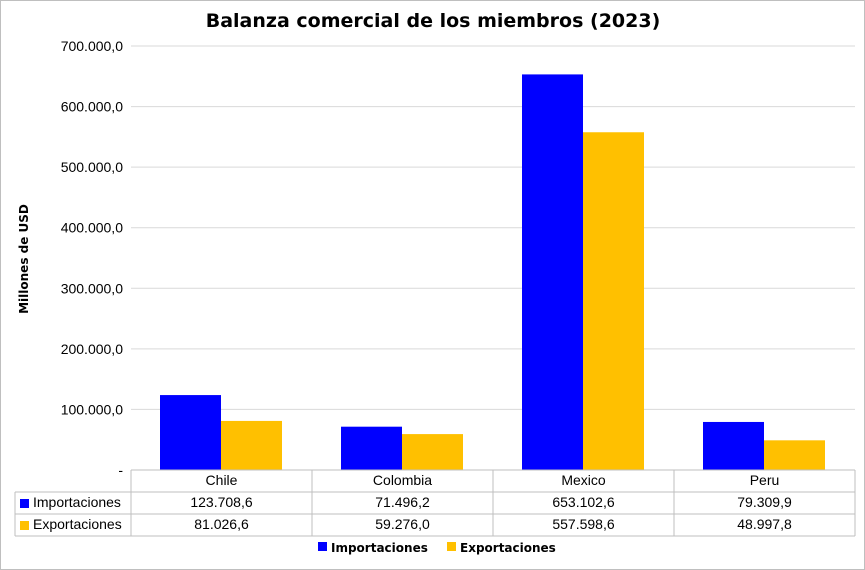  What do you see at coordinates (583, 502) in the screenshot?
I see `data-label: 653.102,6` at bounding box center [583, 502].